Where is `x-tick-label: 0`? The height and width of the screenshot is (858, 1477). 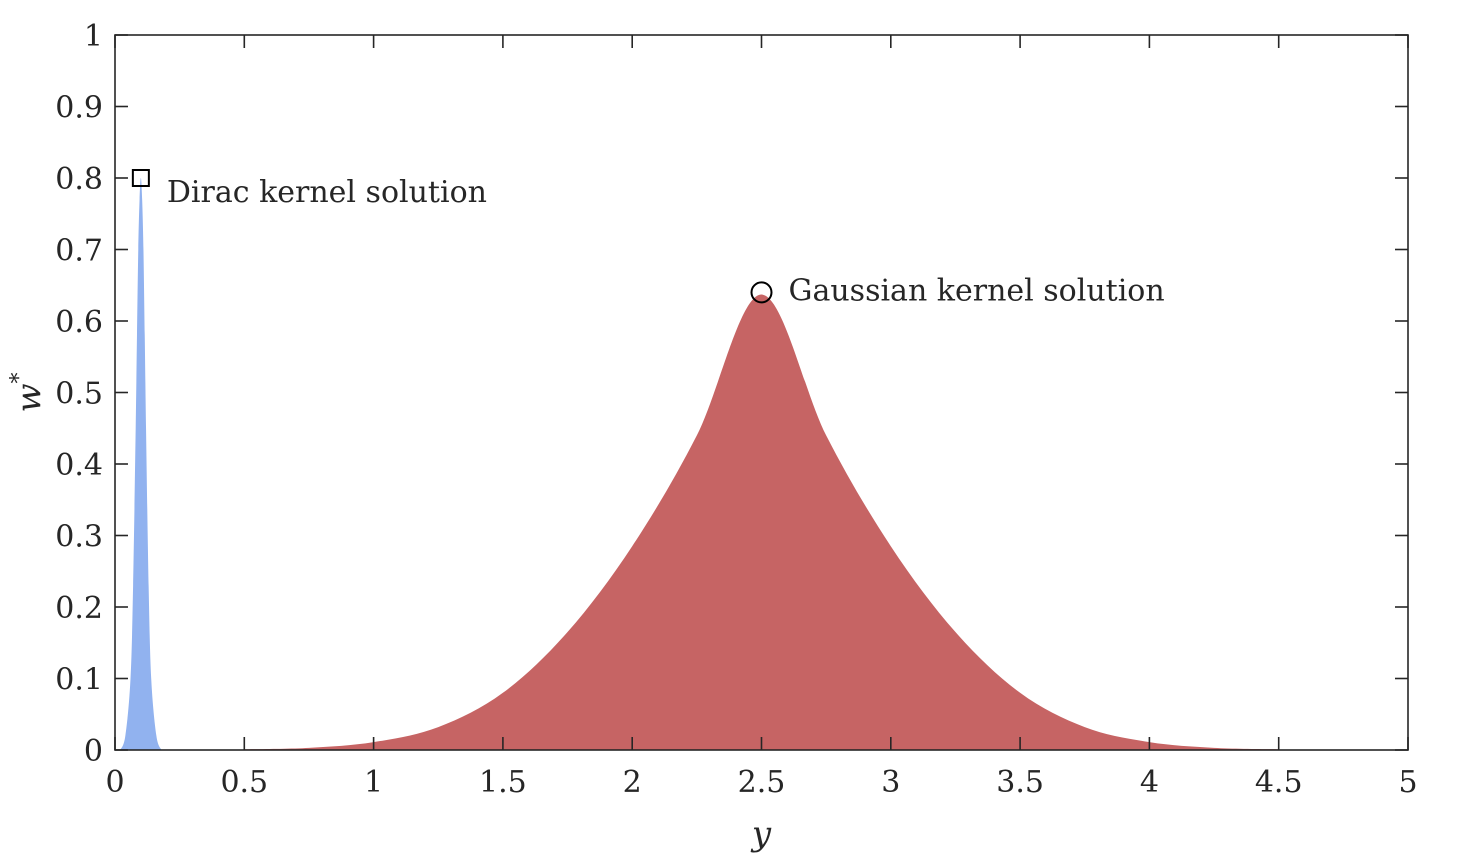 x-tick-label: 0 is located at coordinates (114, 782).